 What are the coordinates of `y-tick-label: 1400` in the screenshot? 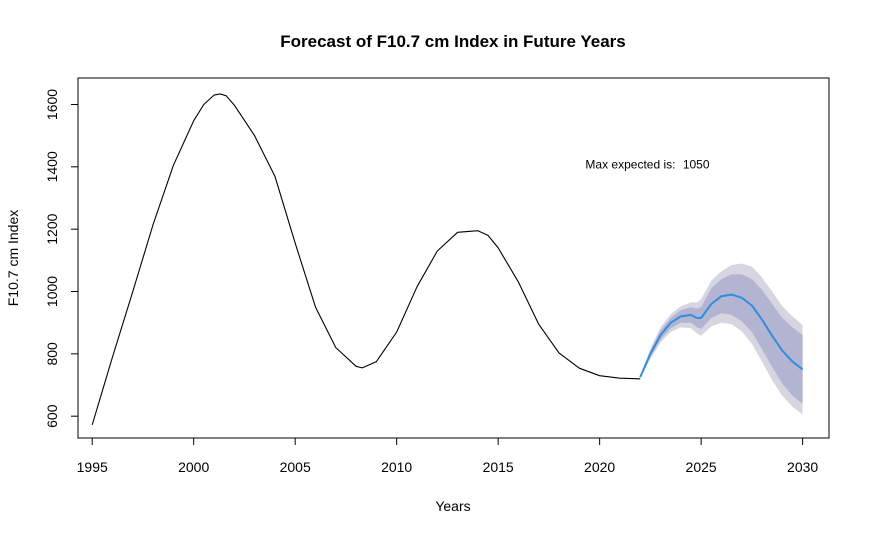 It's located at (52, 166).